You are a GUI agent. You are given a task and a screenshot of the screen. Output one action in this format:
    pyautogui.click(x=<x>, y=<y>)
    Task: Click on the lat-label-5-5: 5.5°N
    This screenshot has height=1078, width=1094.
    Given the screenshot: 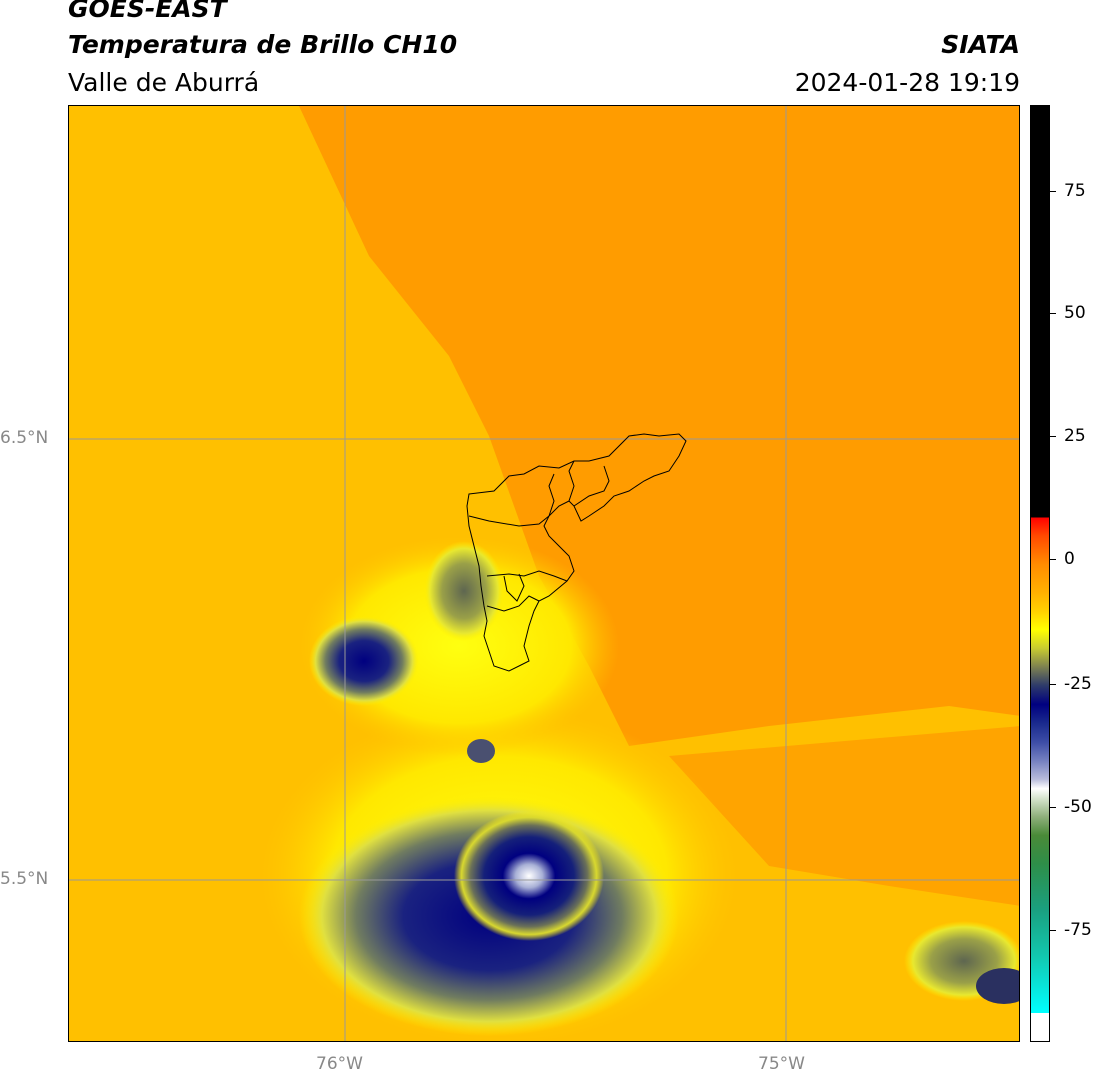 What is the action you would take?
    pyautogui.click(x=24, y=879)
    